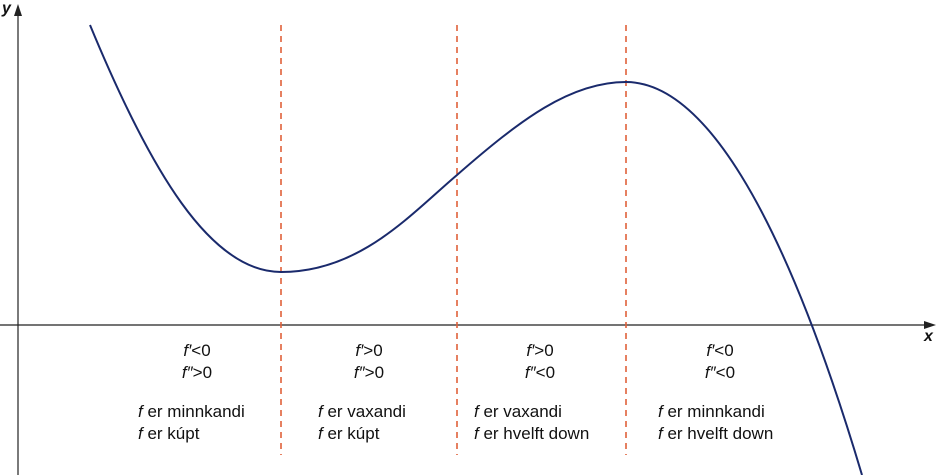  What do you see at coordinates (928, 336) in the screenshot?
I see `x-axis-label: x` at bounding box center [928, 336].